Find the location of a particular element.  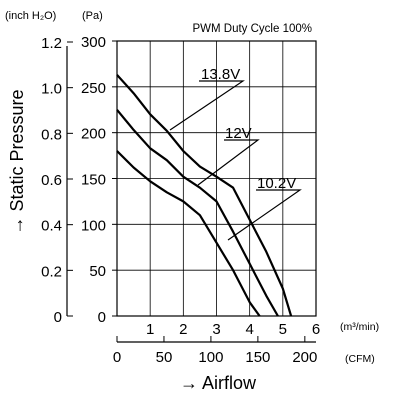

y-tick-label: 100 is located at coordinates (93, 225).